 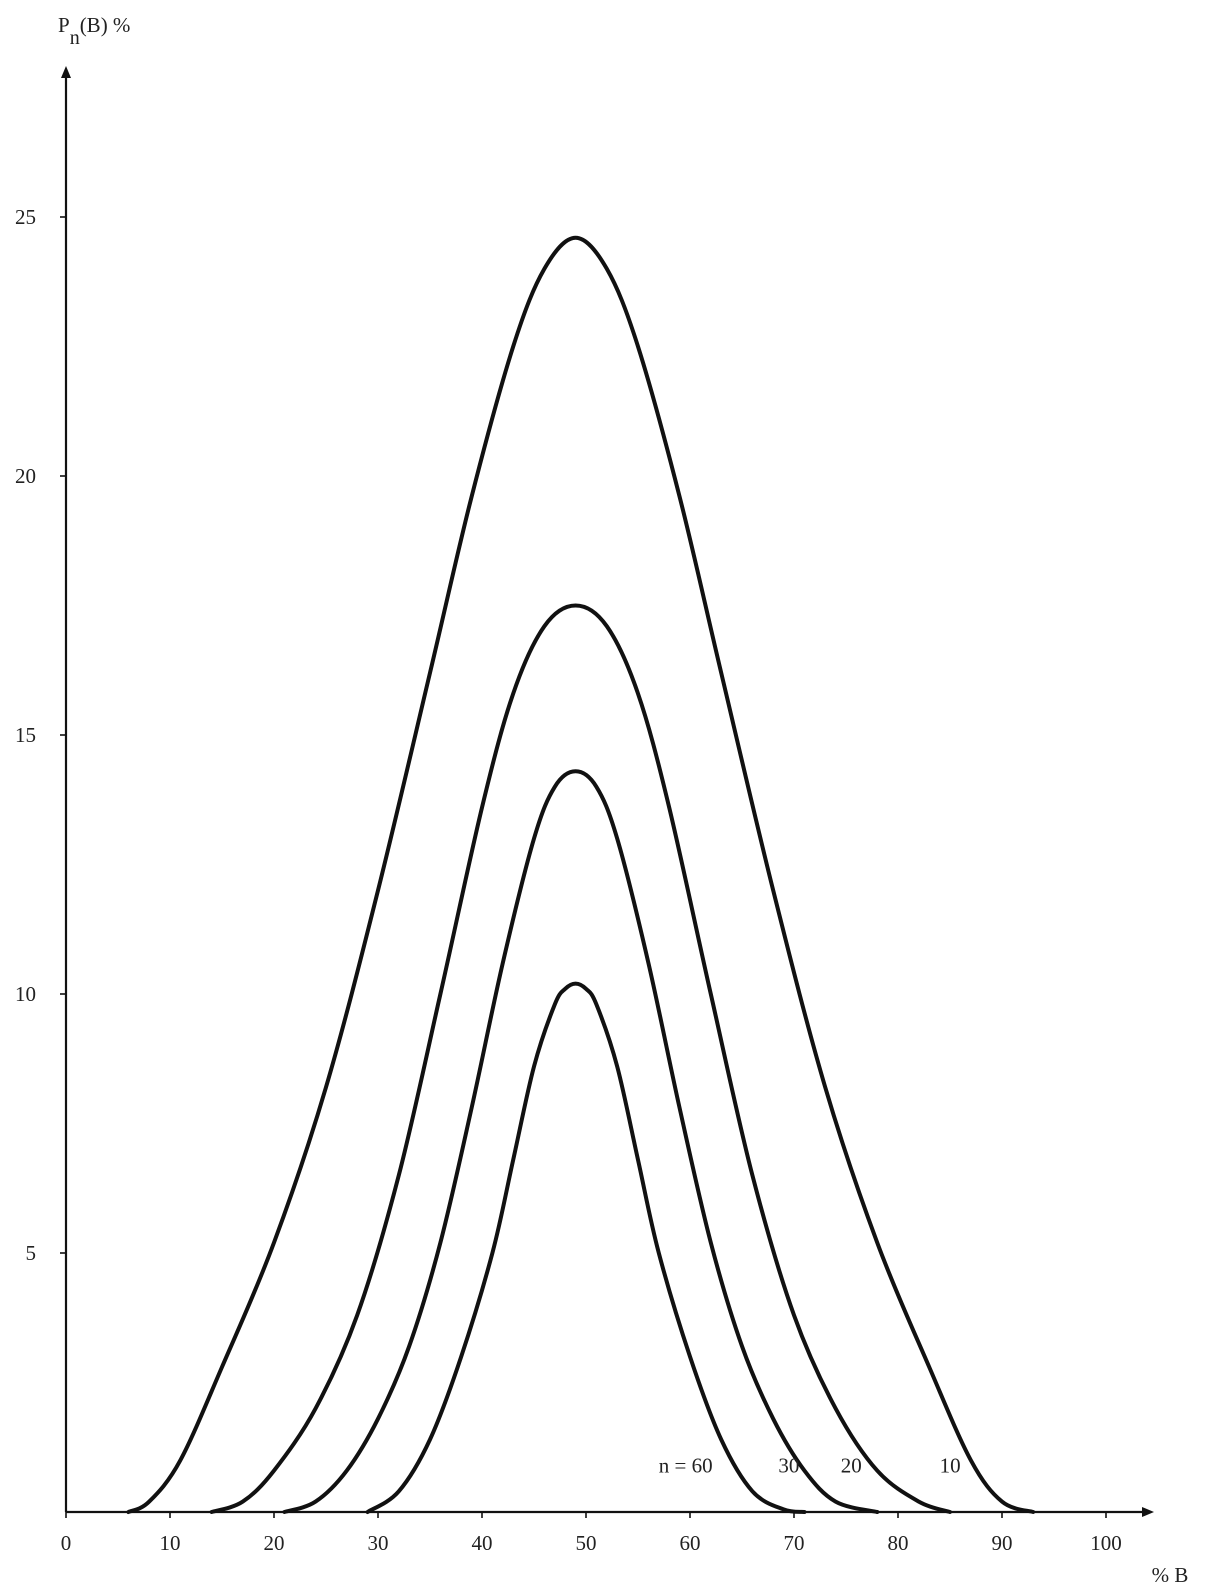 I want to click on series-label: n = 60, so click(x=686, y=1466).